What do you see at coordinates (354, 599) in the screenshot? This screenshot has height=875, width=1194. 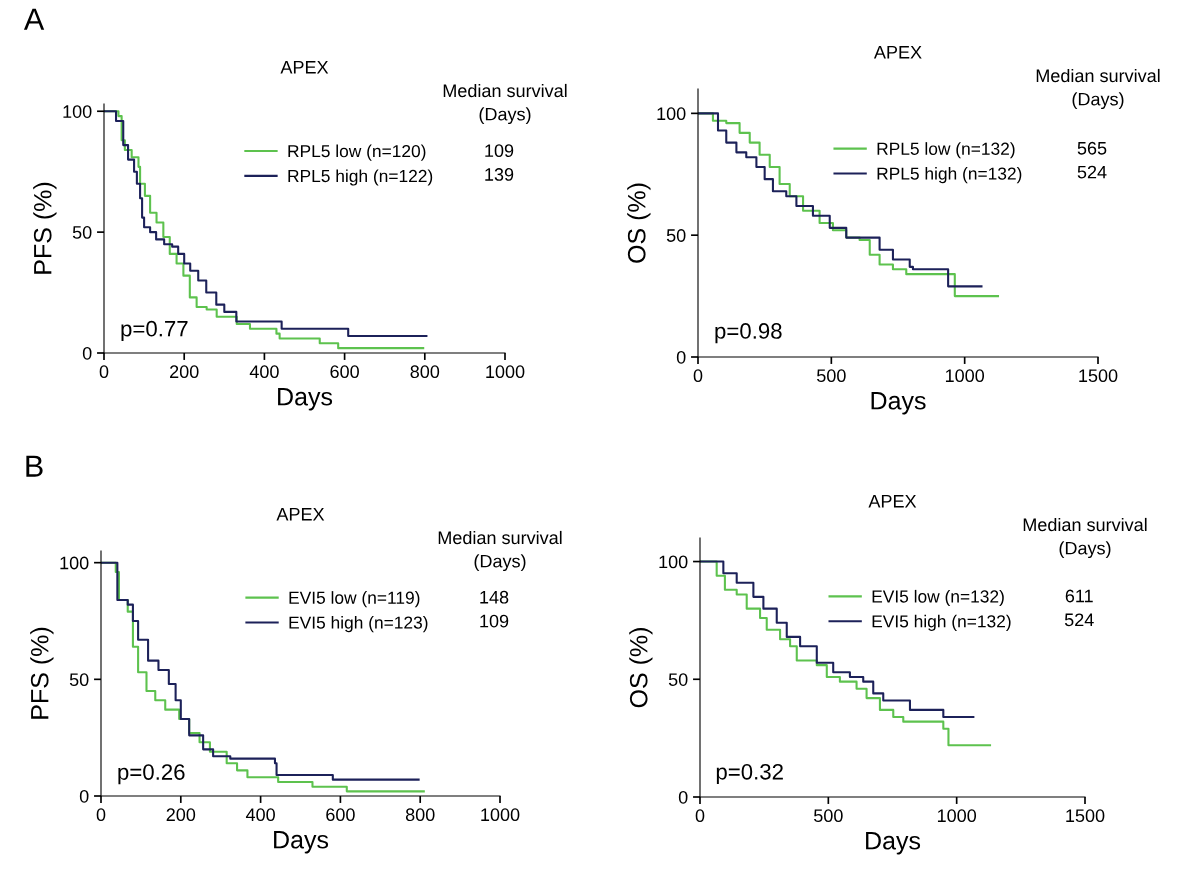 I see `legend-label: EVI5 low (n=119)` at bounding box center [354, 599].